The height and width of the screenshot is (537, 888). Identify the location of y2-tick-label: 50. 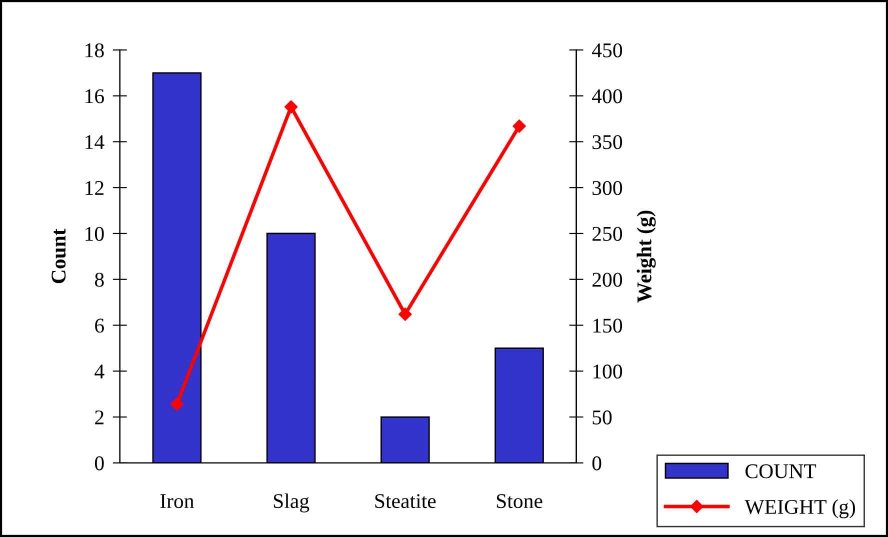
(602, 417).